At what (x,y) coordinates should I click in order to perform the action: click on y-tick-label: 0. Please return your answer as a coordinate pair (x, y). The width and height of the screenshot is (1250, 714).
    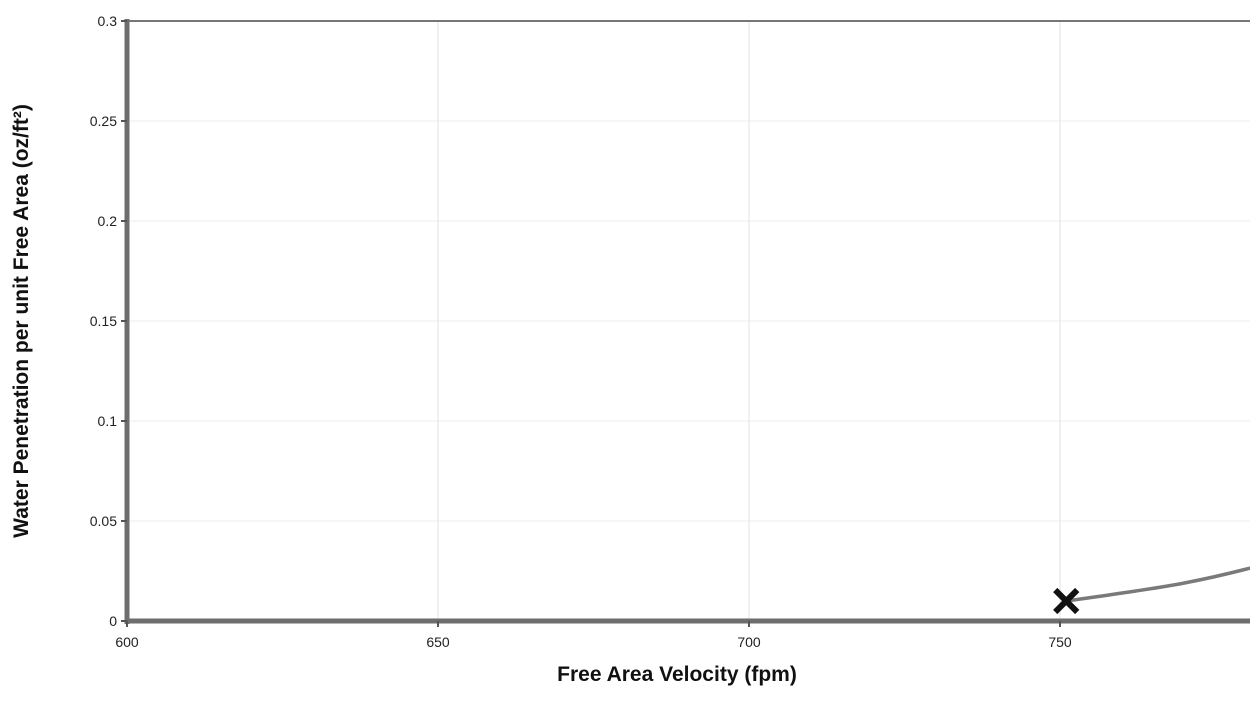
    Looking at the image, I should click on (113, 621).